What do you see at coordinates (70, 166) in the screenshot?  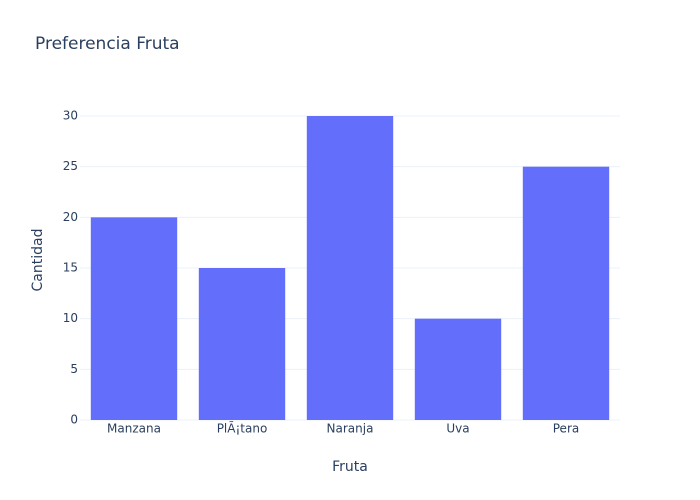 I see `y-tick-label: 25` at bounding box center [70, 166].